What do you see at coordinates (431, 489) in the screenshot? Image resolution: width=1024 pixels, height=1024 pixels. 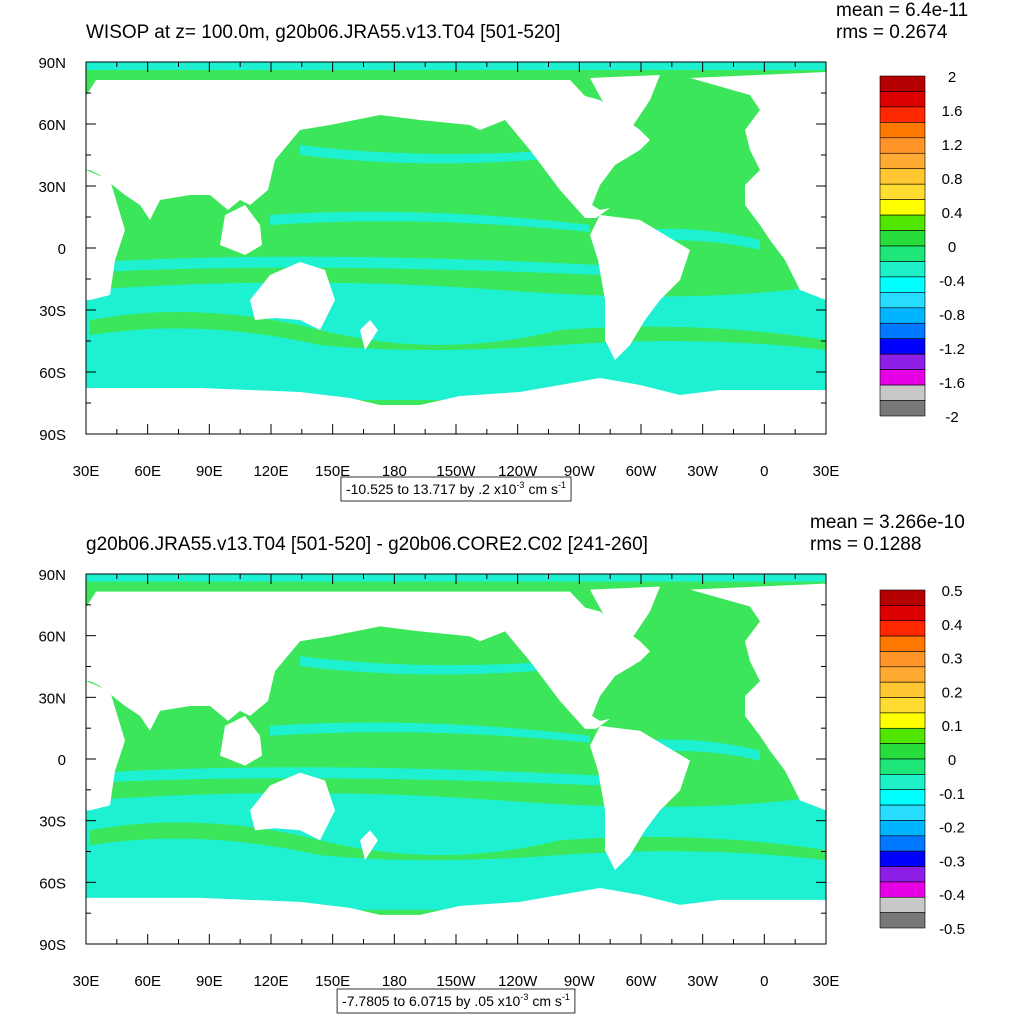 I see `footer-text: -10.525 to 13.717 by .2 x10` at bounding box center [431, 489].